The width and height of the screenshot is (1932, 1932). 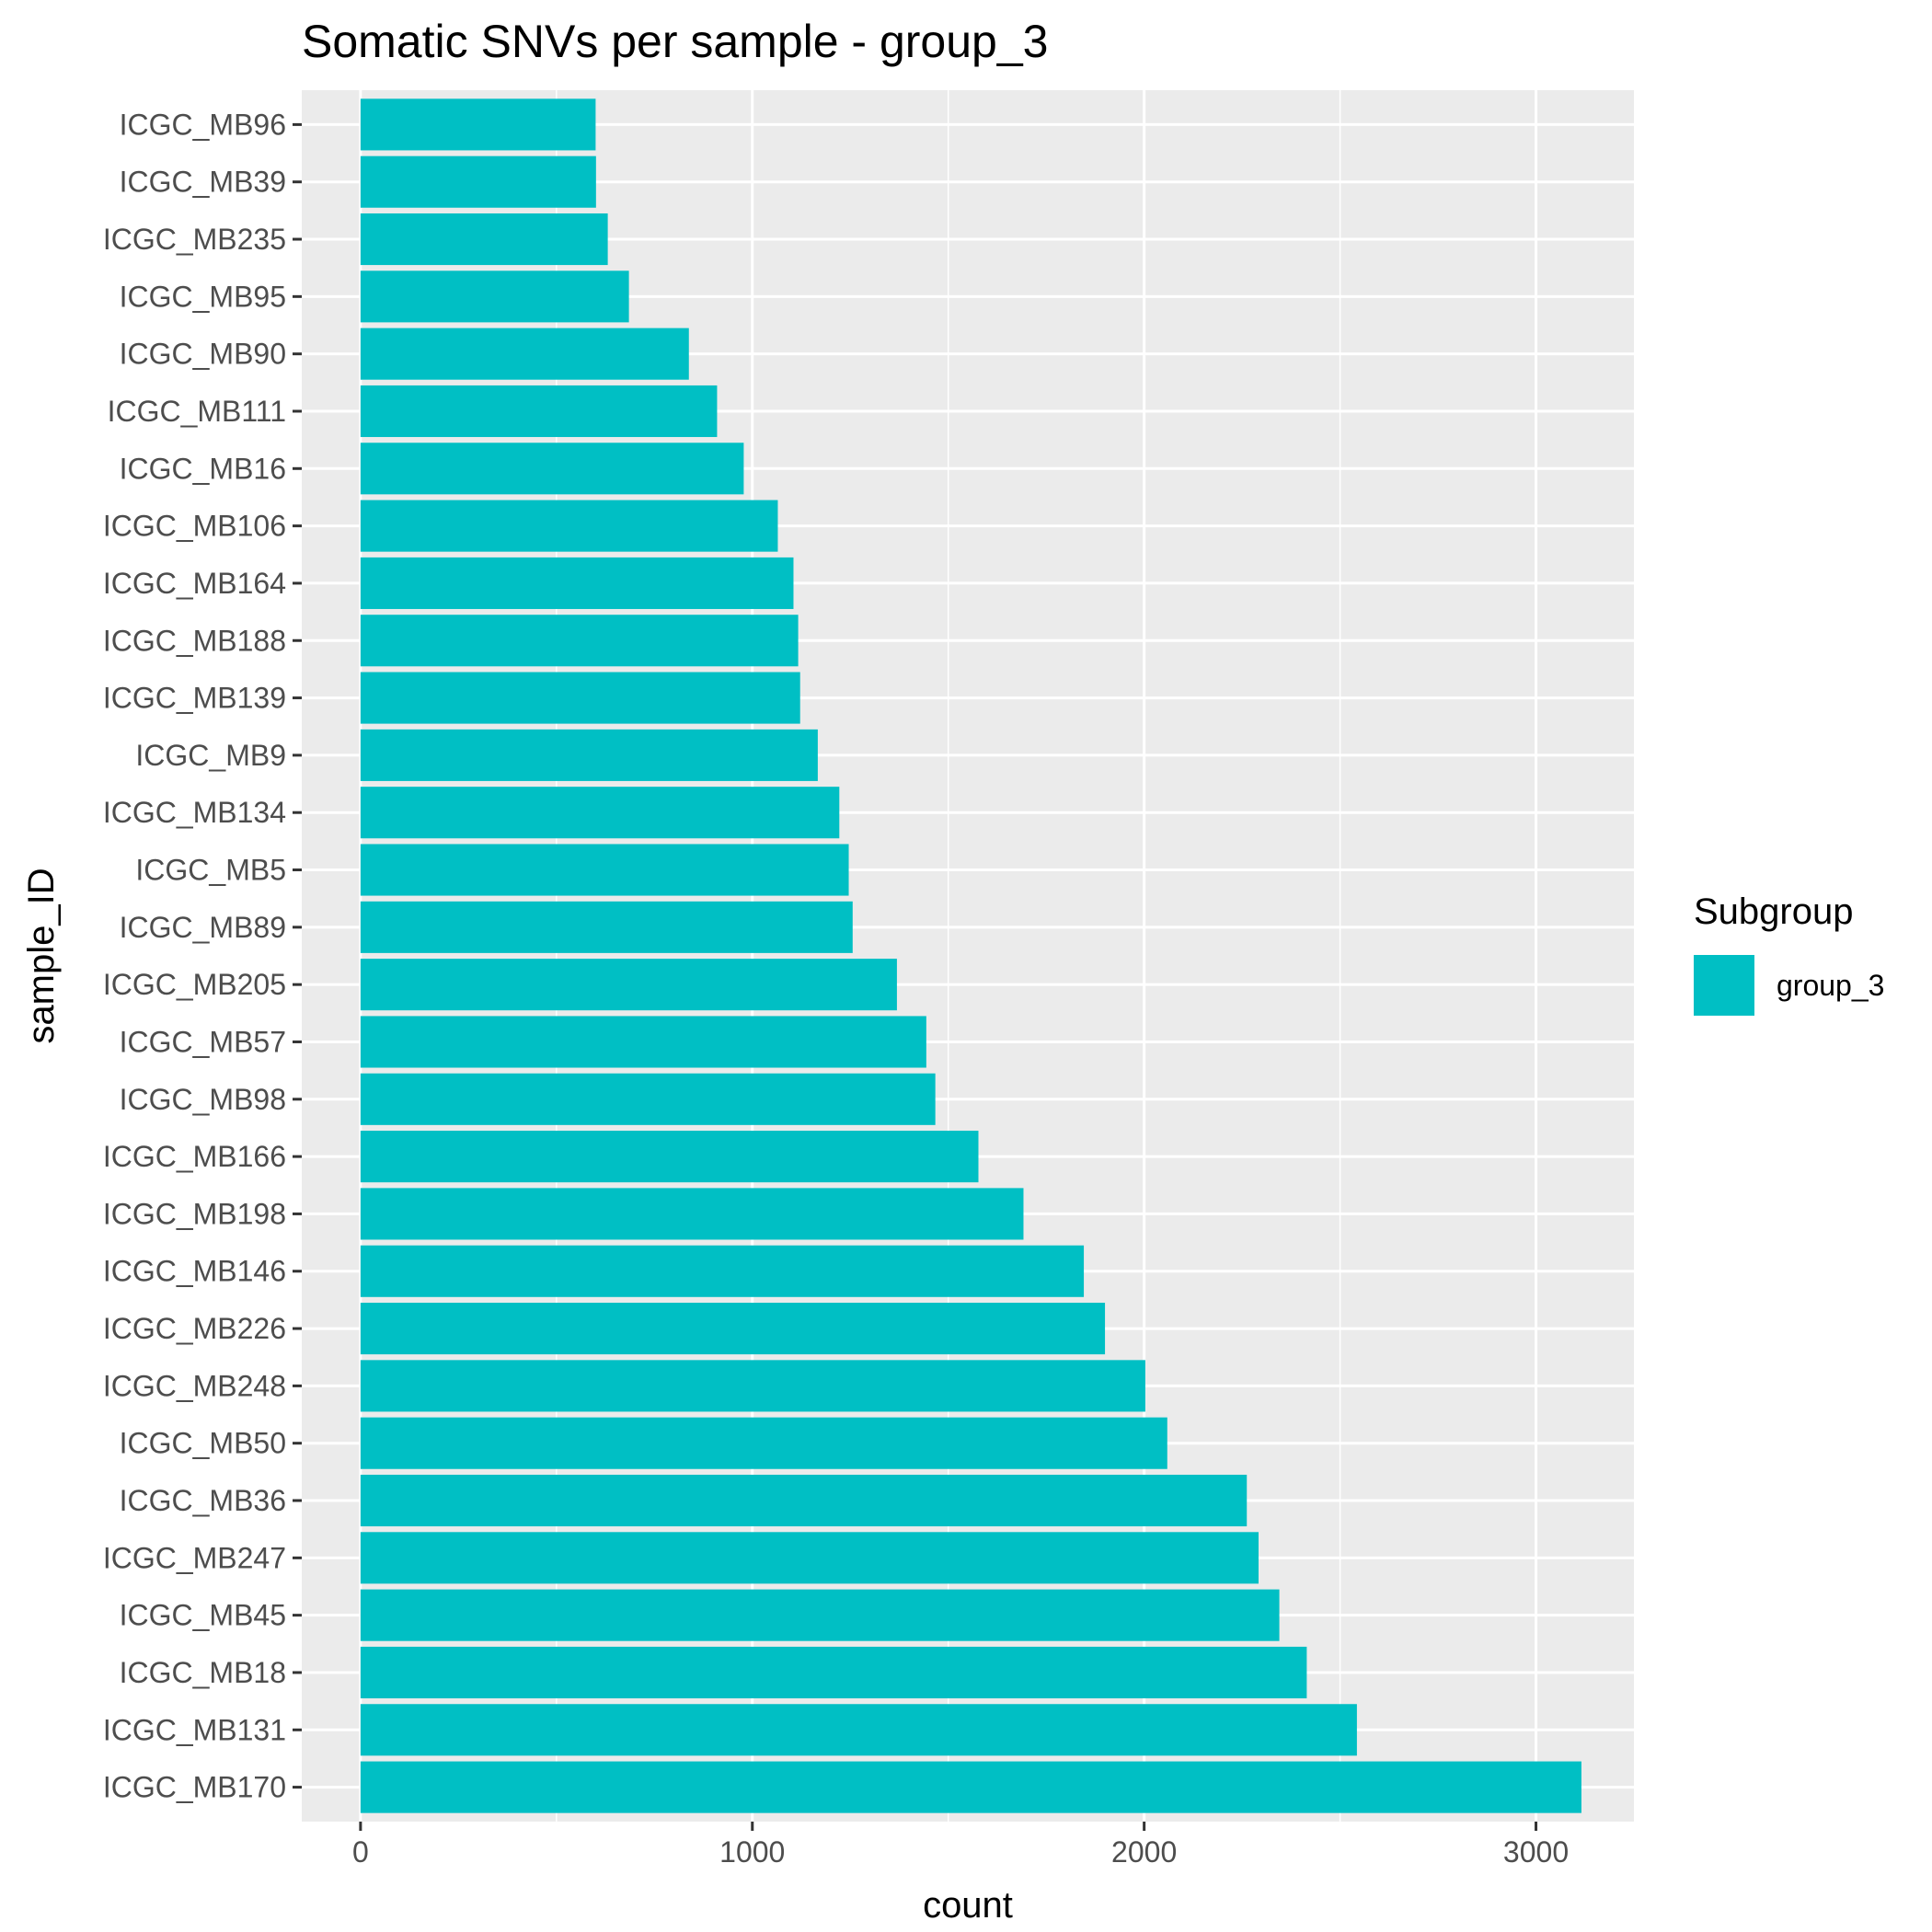 What do you see at coordinates (194, 812) in the screenshot?
I see `y-tick-label: ICGC_MB134` at bounding box center [194, 812].